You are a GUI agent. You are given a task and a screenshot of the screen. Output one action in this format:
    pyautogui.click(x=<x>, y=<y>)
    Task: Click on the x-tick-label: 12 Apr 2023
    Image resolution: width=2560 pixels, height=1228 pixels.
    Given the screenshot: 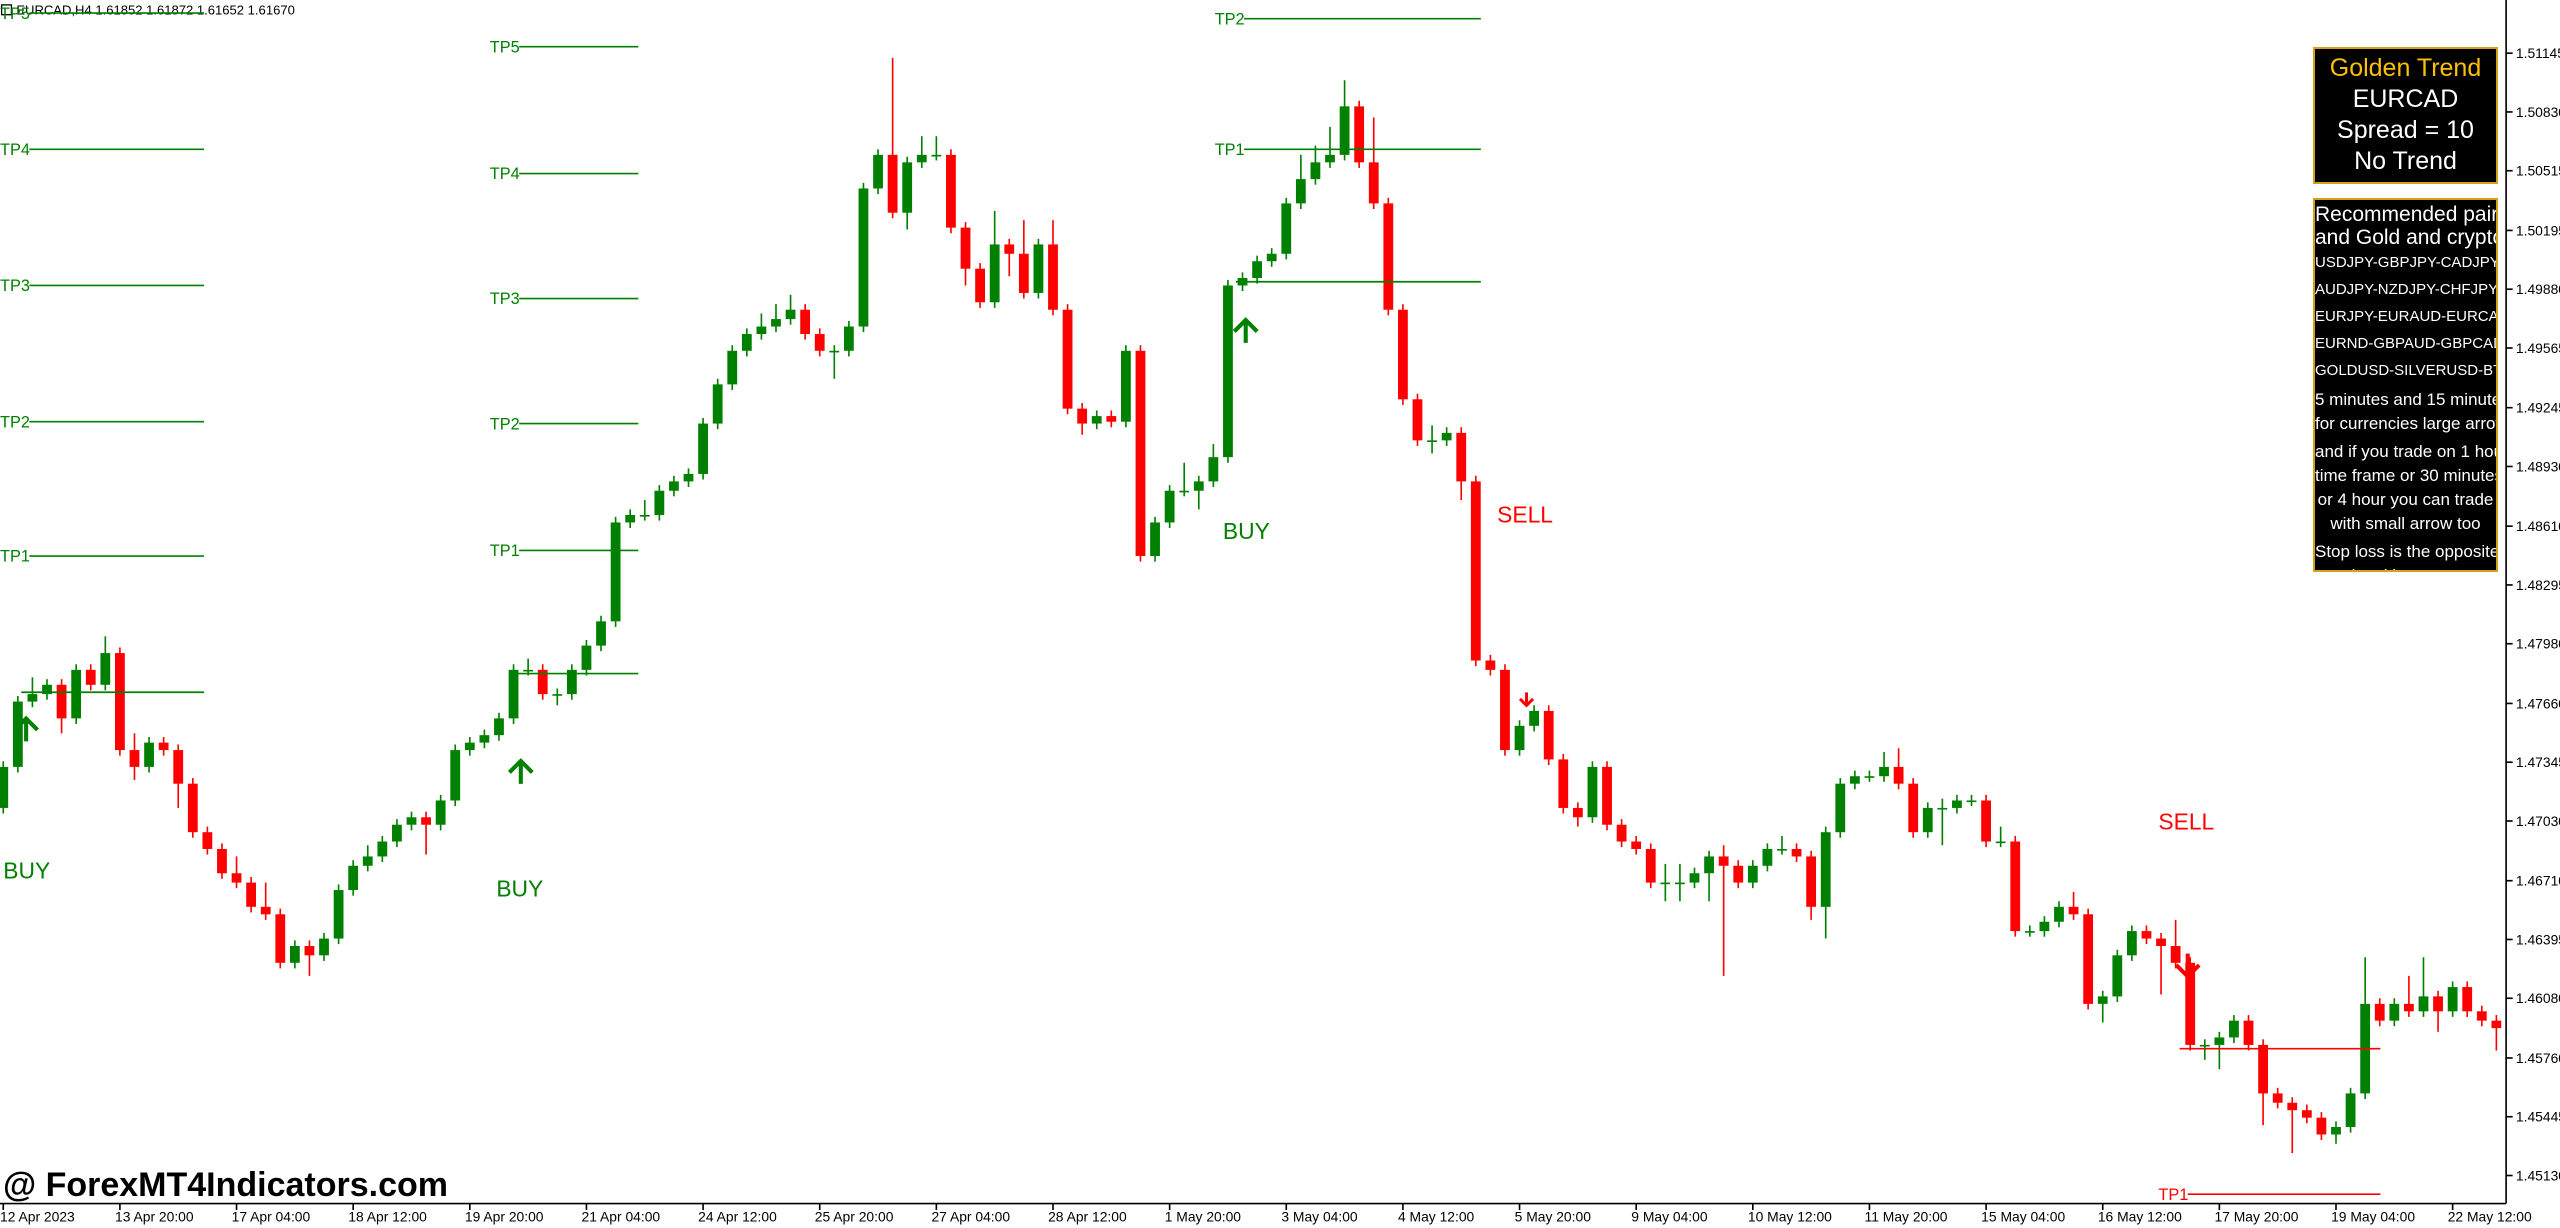 What is the action you would take?
    pyautogui.click(x=37, y=1216)
    